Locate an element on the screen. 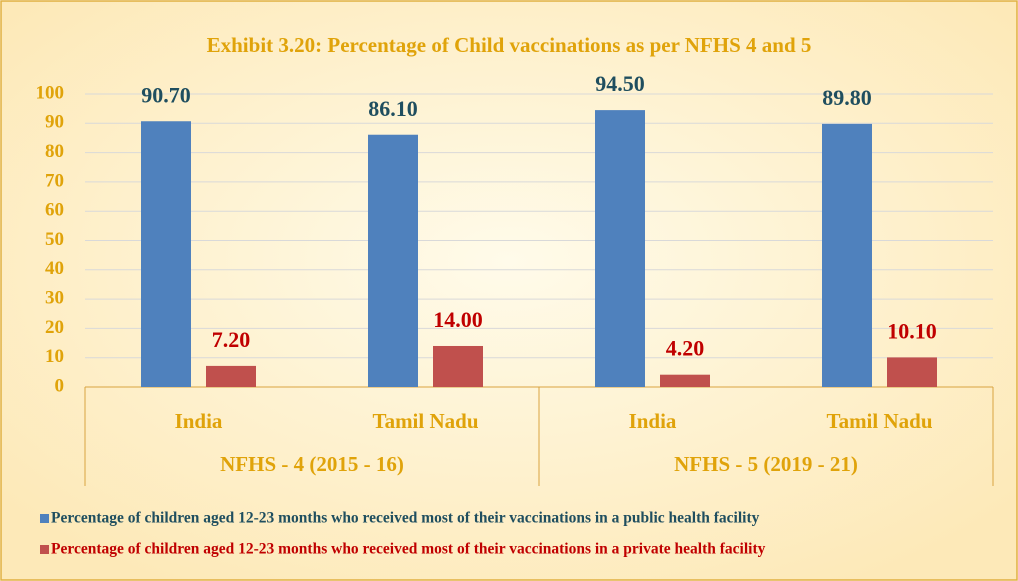 This screenshot has height=581, width=1018. value-label: 10.10 is located at coordinates (912, 330).